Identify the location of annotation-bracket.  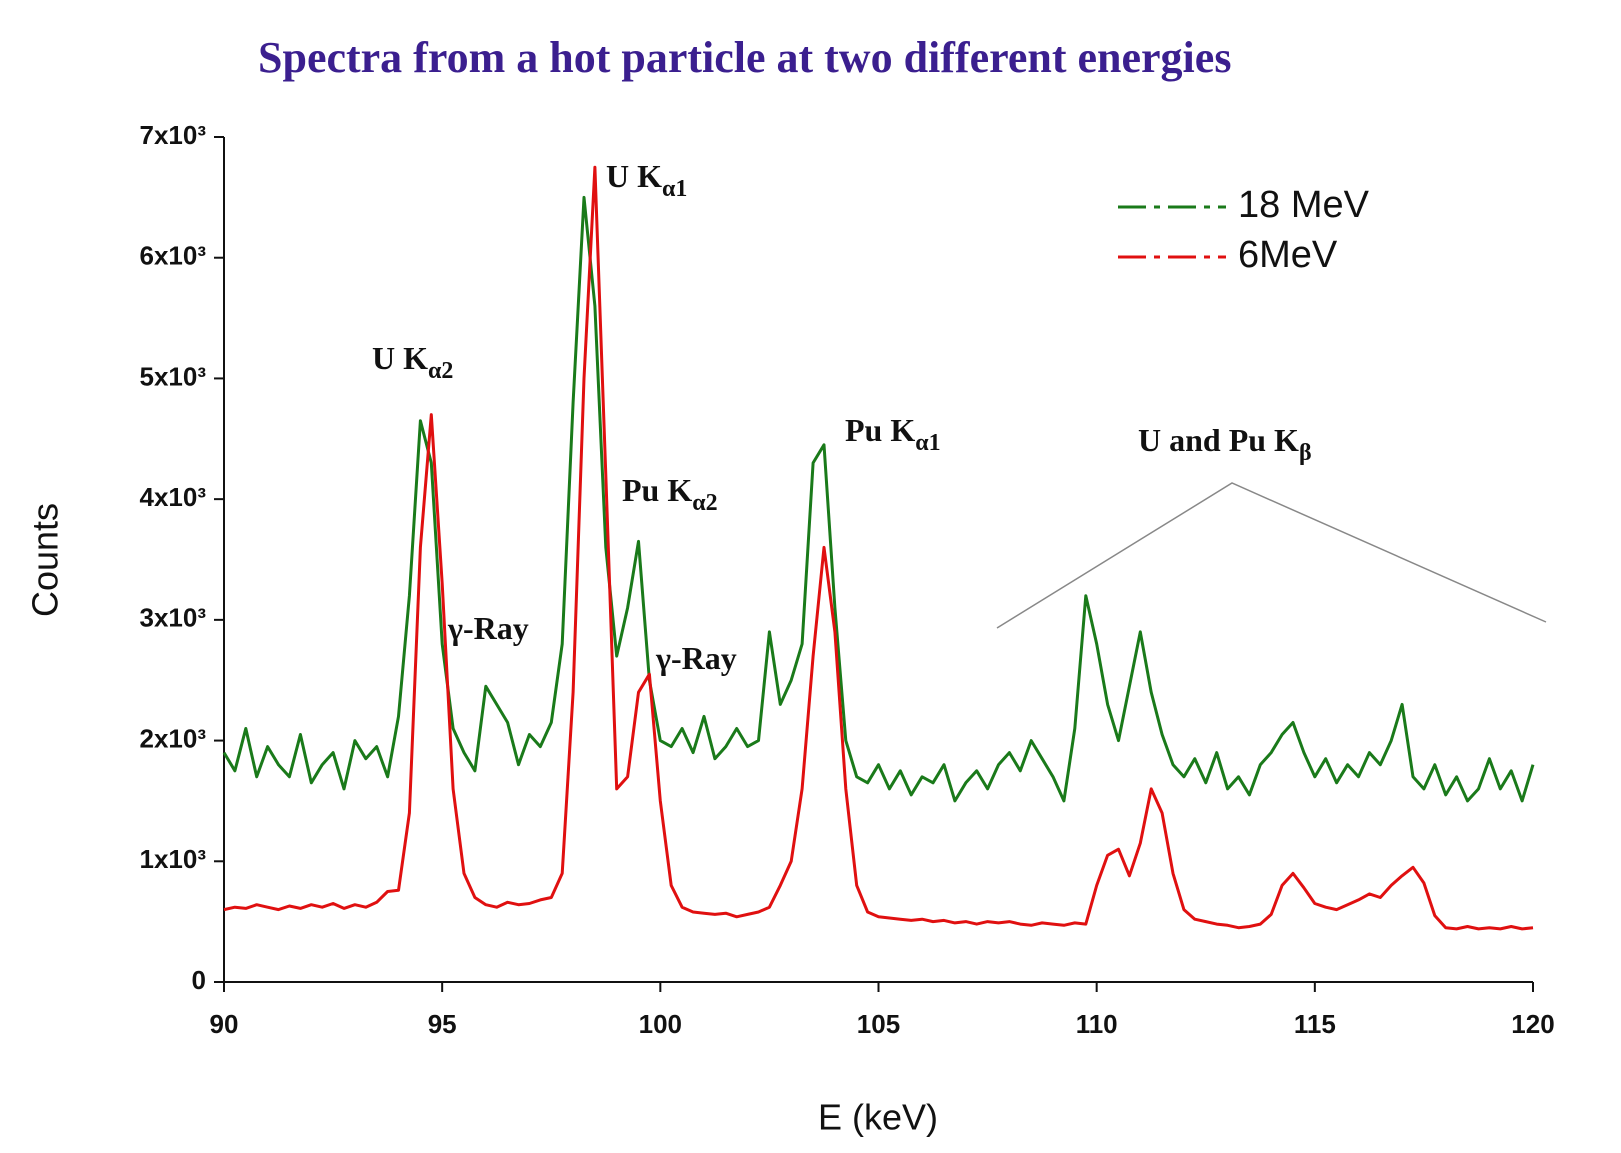
(1271, 555).